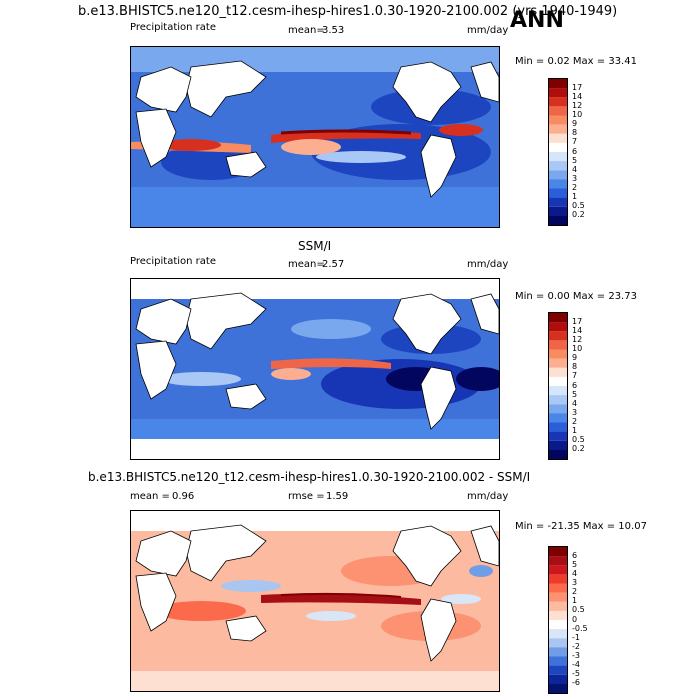 Image resolution: width=700 pixels, height=700 pixels. What do you see at coordinates (581, 526) in the screenshot?
I see `panel3-minmax: Min = -21.35 Max = 10.07` at bounding box center [581, 526].